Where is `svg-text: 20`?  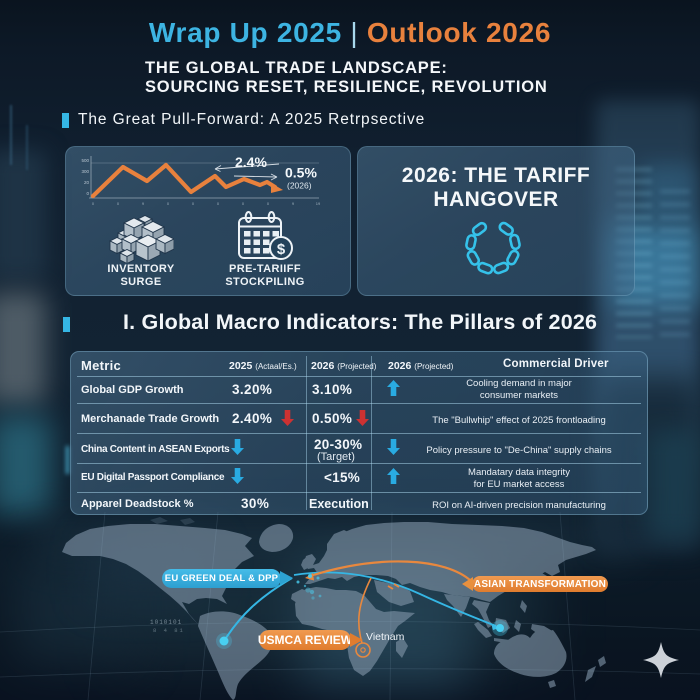
svg-text: 20 is located at coordinates (87, 182).